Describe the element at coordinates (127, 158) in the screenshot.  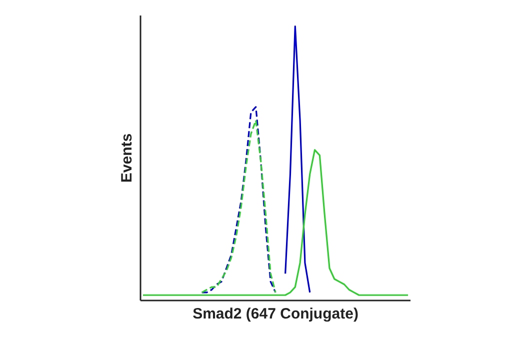
I see `y-axis-title: Events` at that location.